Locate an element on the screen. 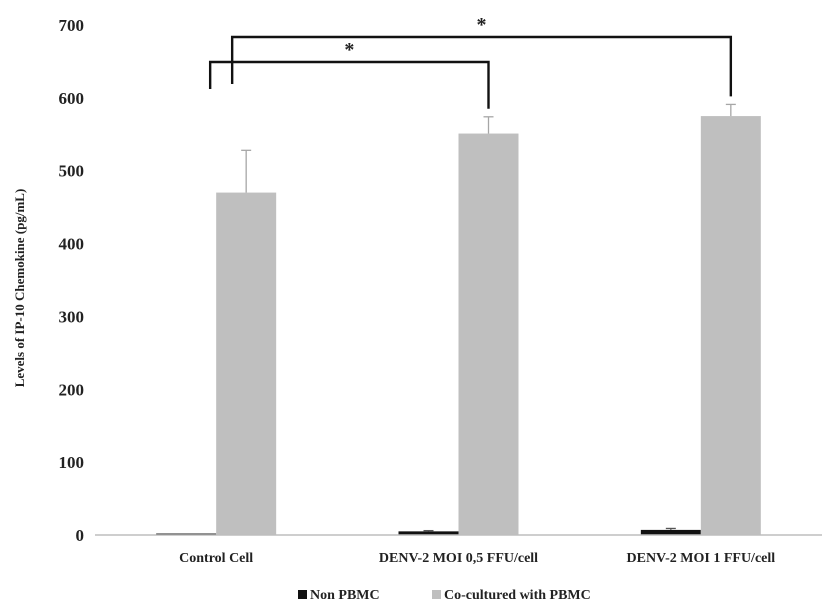  x-tick-label: DENV-2 MOI 1 FFU/cell is located at coordinates (701, 558).